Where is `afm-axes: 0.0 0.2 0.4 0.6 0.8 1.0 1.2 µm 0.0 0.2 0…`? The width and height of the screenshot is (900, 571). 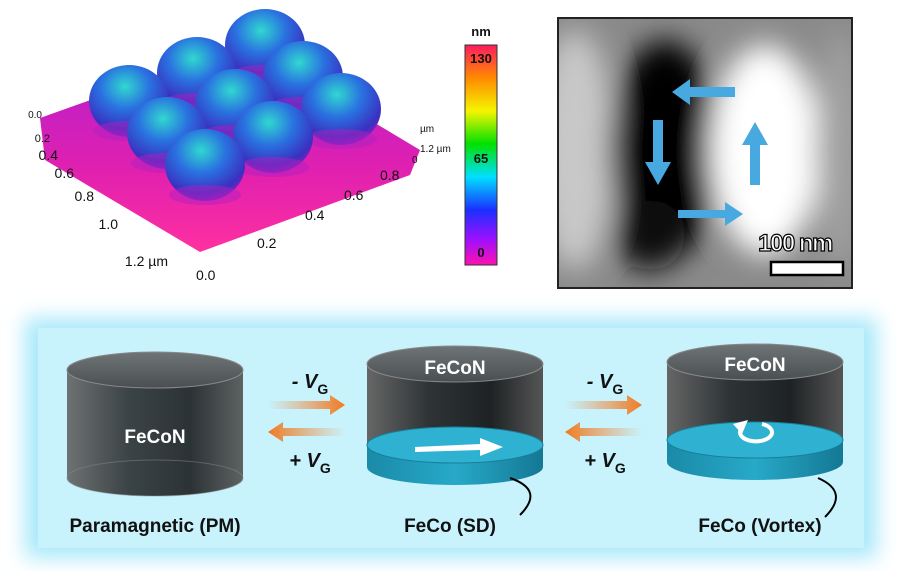
afm-axes: 0.0 0.2 0.4 0.6 0.8 1.0 1.2 µm 0.0 0.2 0… is located at coordinates (239, 196).